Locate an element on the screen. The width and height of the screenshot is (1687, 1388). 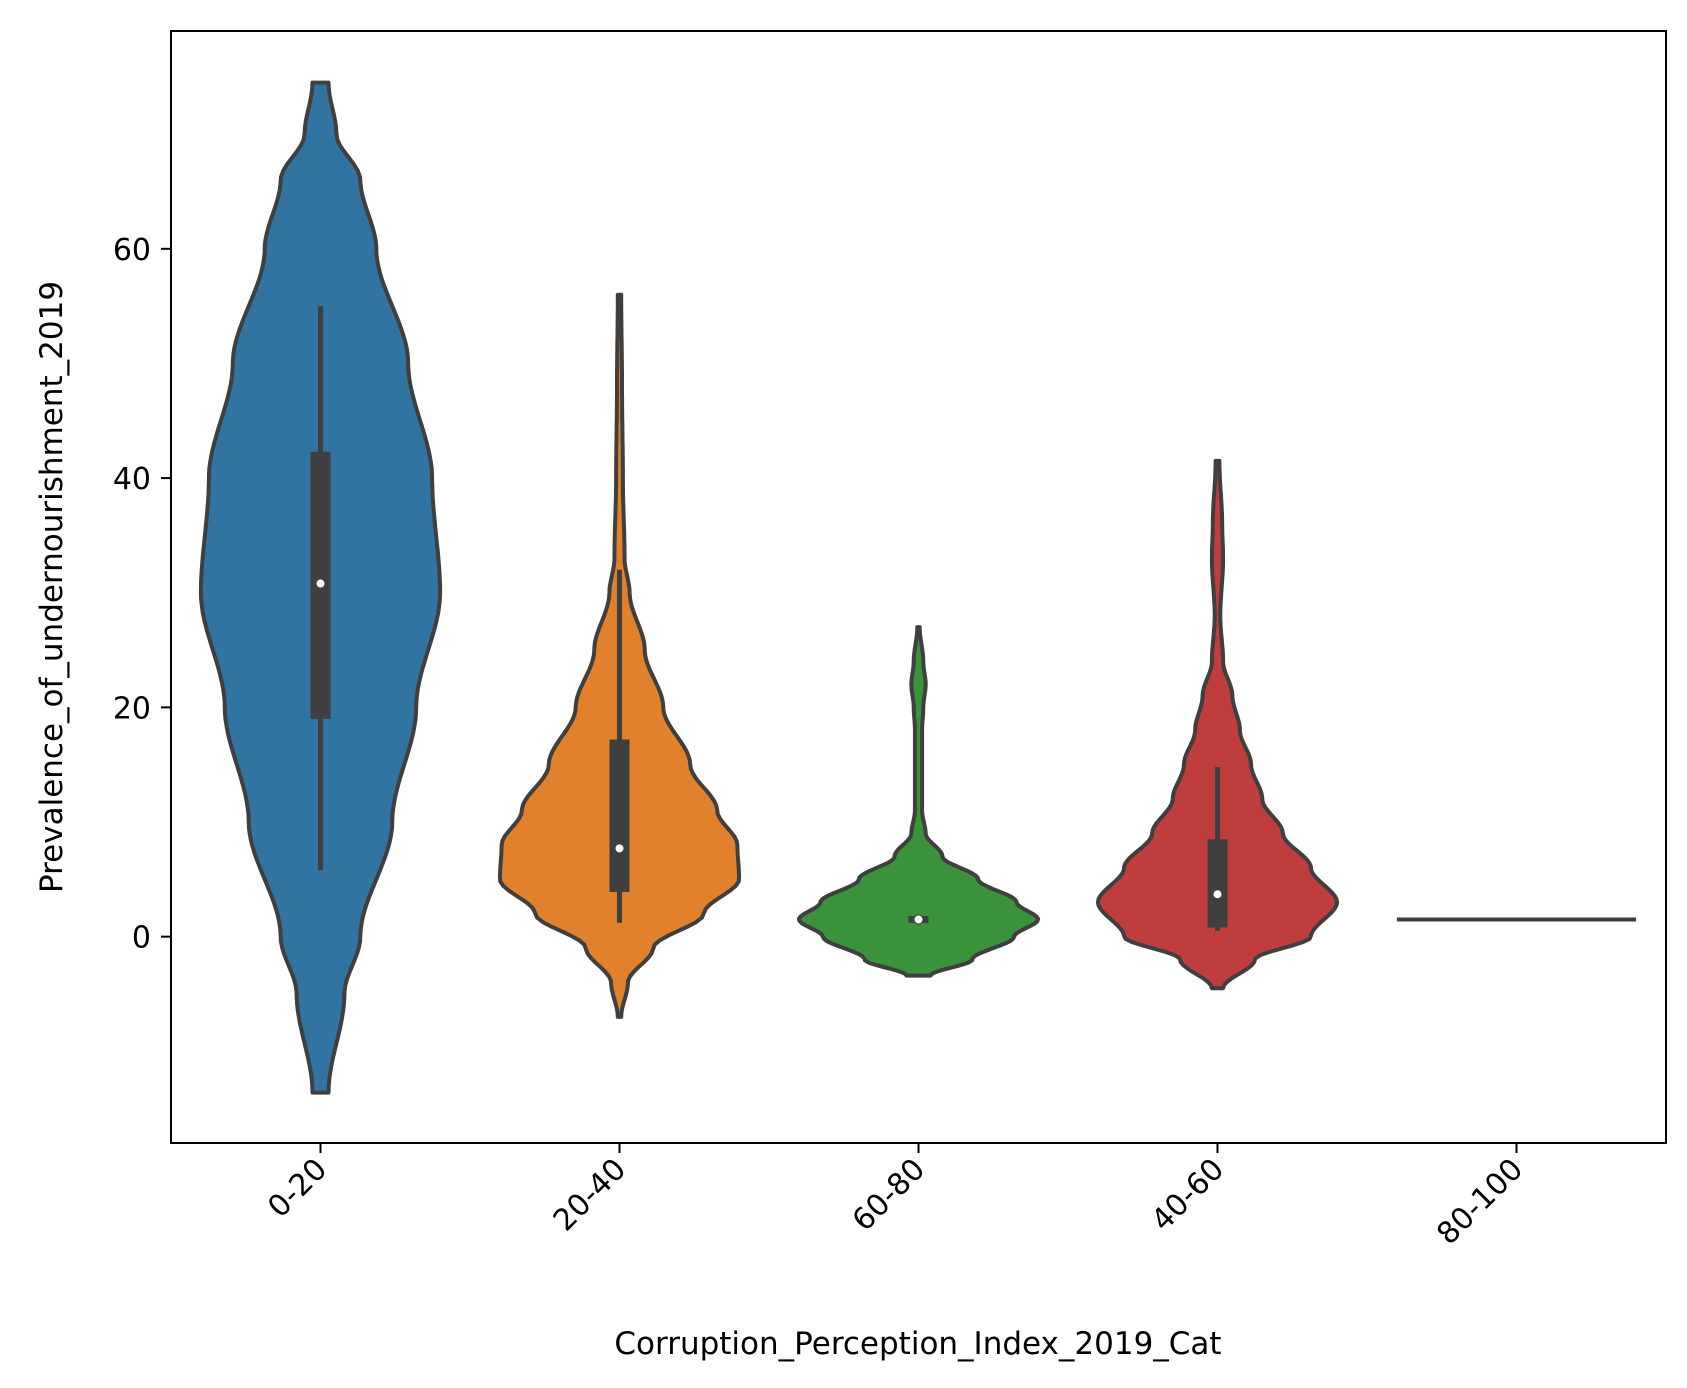
y-tick-label: 60 is located at coordinates (132, 250).